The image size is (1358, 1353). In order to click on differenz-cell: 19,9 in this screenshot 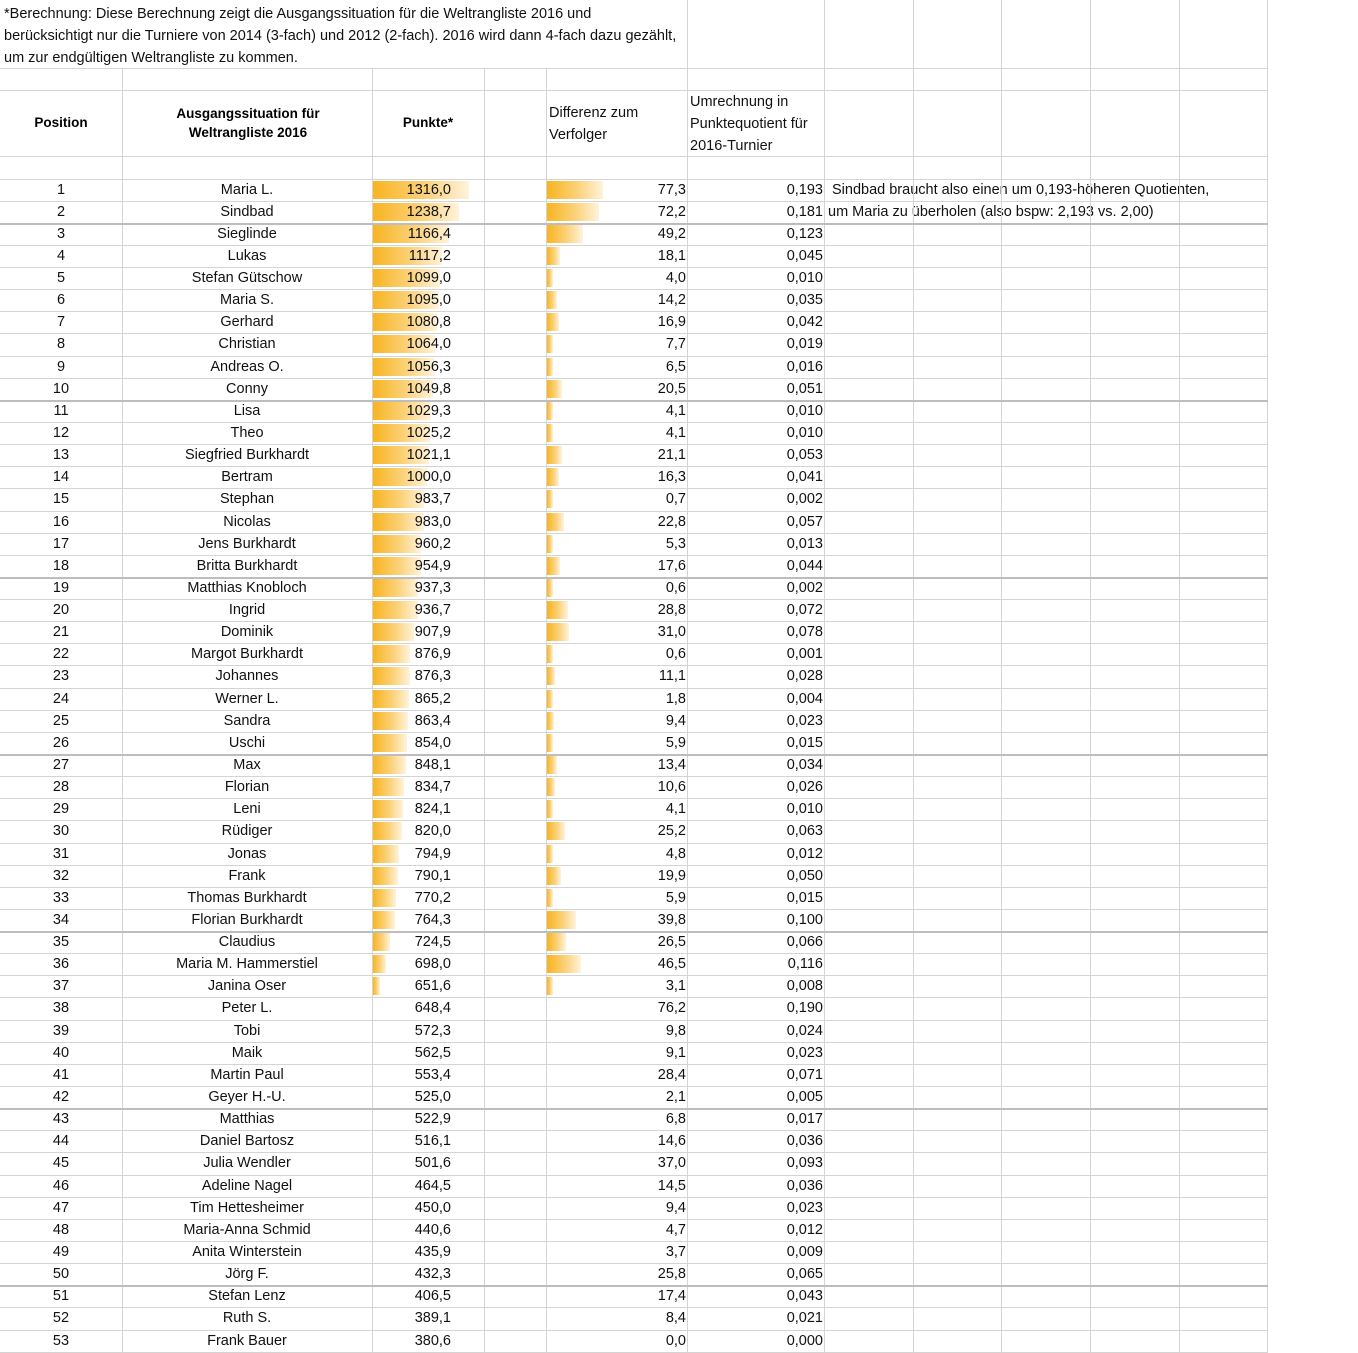, I will do `click(671, 876)`.